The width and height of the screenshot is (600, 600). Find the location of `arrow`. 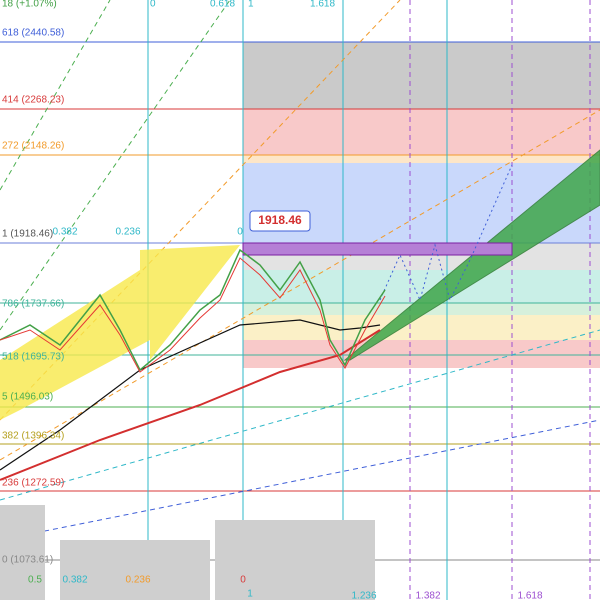

arrow is located at coordinates (120, 332).